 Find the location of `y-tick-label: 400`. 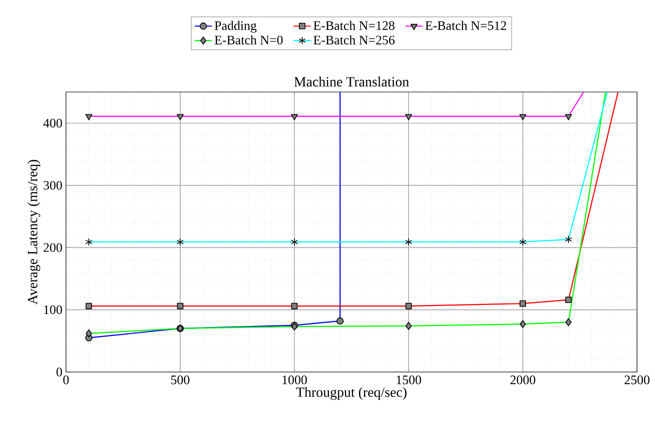

y-tick-label: 400 is located at coordinates (52, 123).